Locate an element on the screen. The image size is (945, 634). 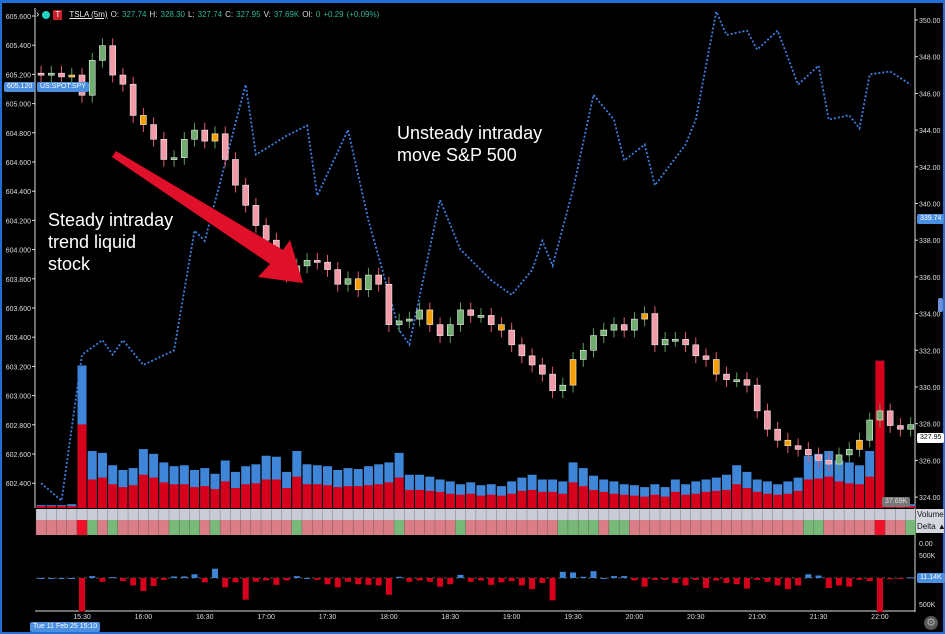
left-axis-tick: 604.000 is located at coordinates (18, 251).